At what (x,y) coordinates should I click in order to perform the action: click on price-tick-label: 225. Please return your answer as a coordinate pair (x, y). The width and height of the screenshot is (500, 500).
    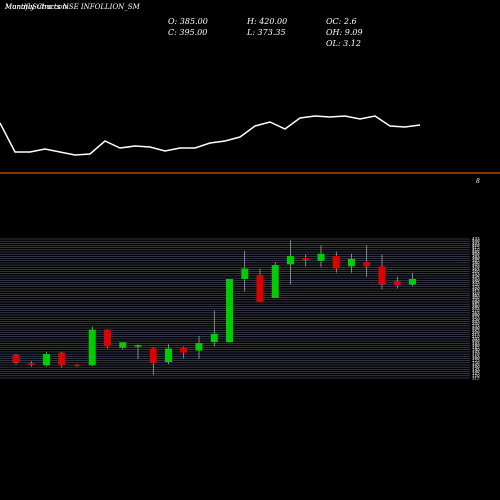
    Looking at the image, I should click on (476, 330).